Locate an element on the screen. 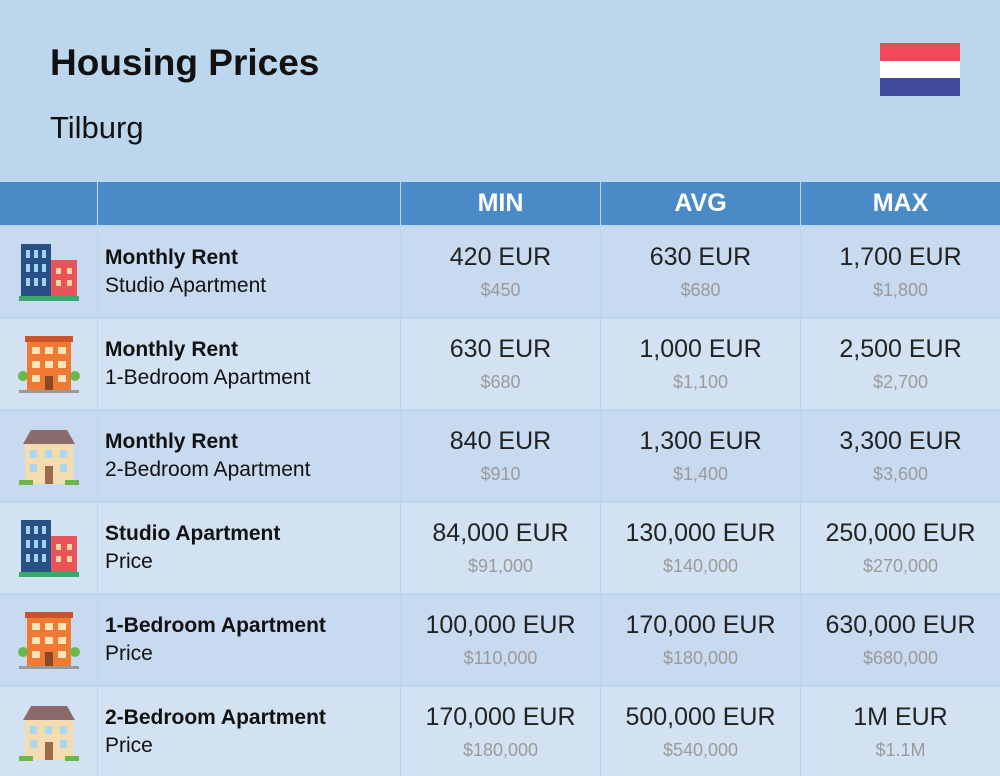  price-usd: $1,400 is located at coordinates (700, 474).